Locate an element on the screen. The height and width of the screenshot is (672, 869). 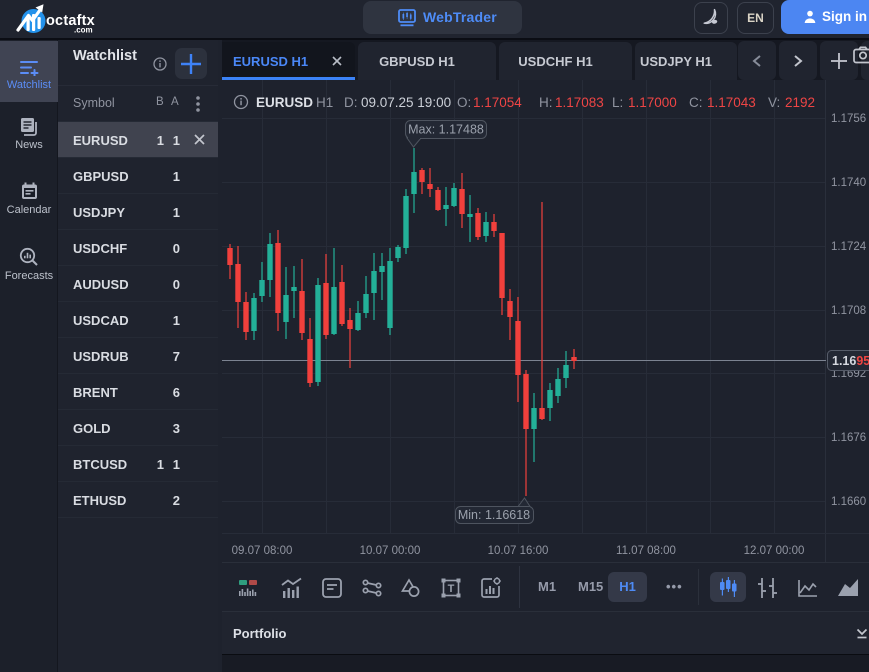
svg-text: 09.07 08:00 is located at coordinates (262, 551).